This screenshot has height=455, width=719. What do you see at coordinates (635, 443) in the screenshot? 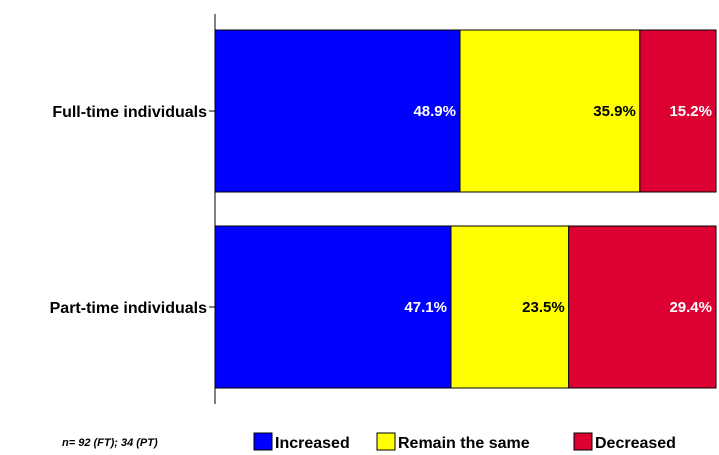
I see `legend-label-decreased: Decreased` at bounding box center [635, 443].